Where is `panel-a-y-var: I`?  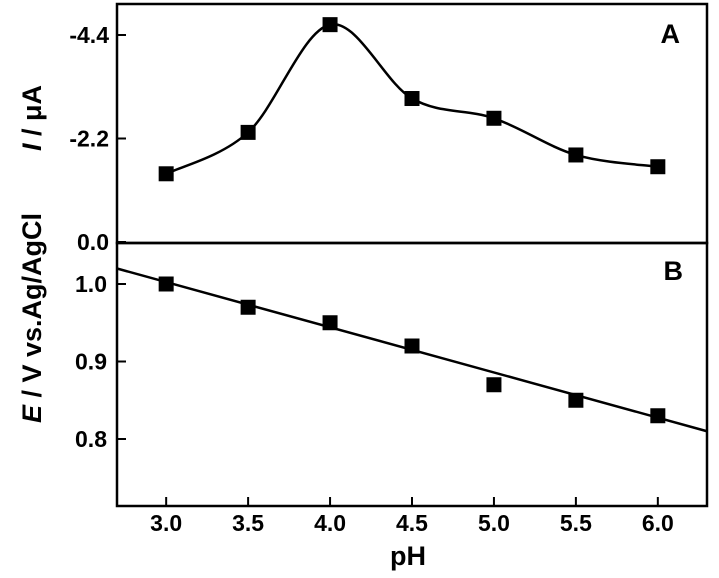
panel-a-y-var: I is located at coordinates (32, 147).